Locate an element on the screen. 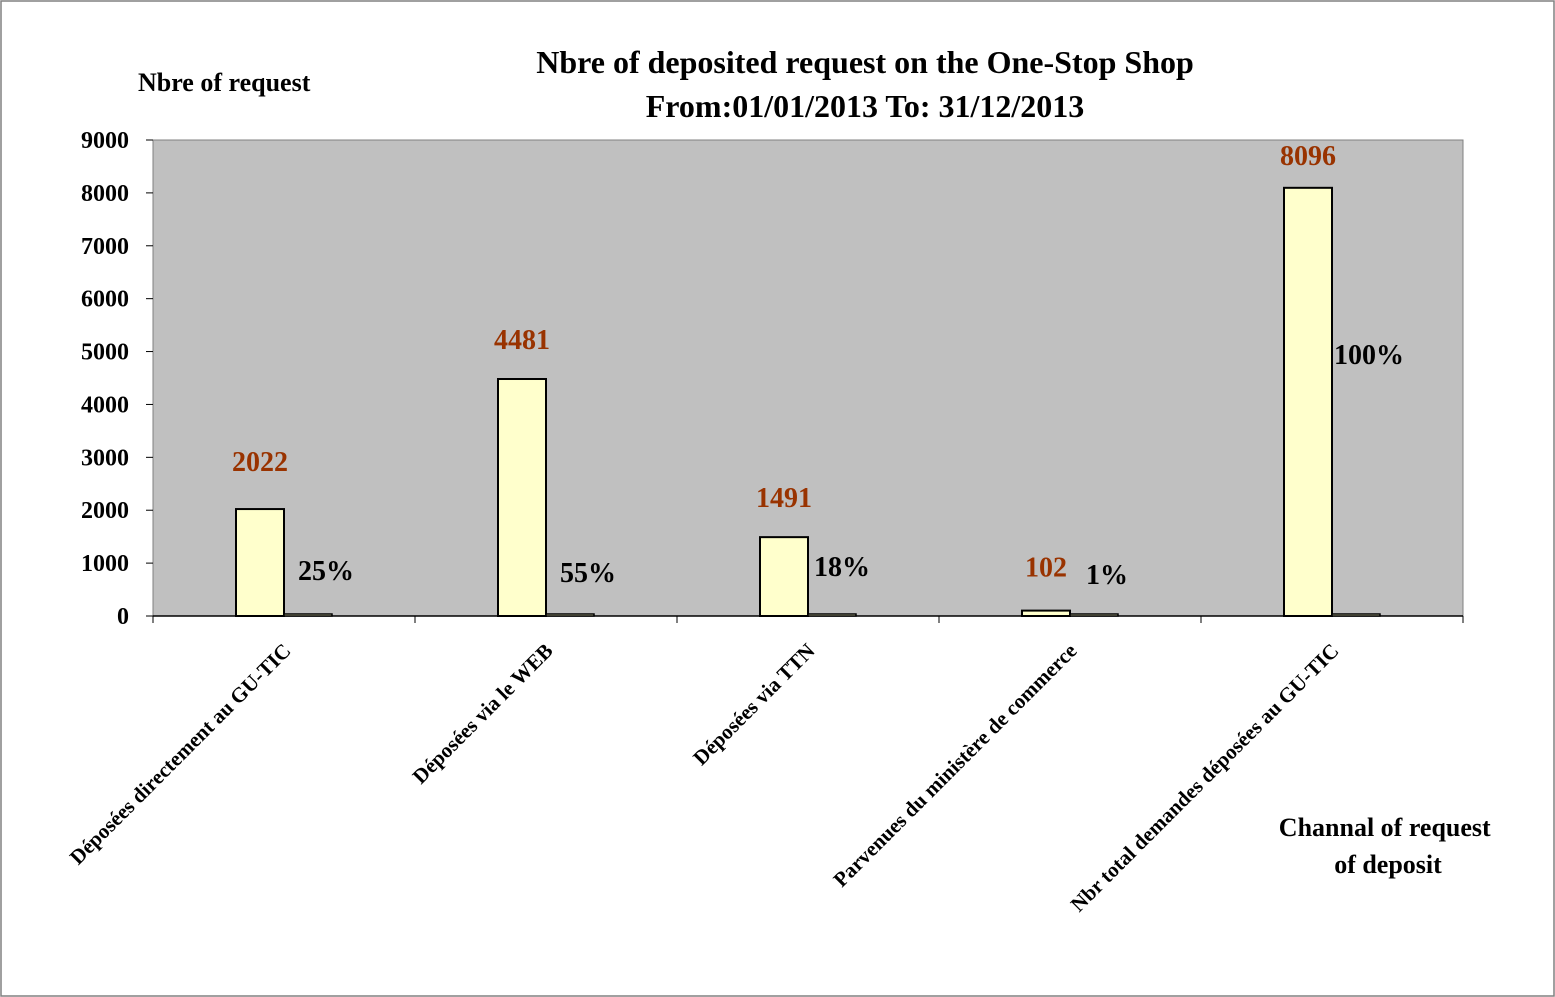 The height and width of the screenshot is (997, 1555). y-tick-label: 6000 is located at coordinates (105, 300).